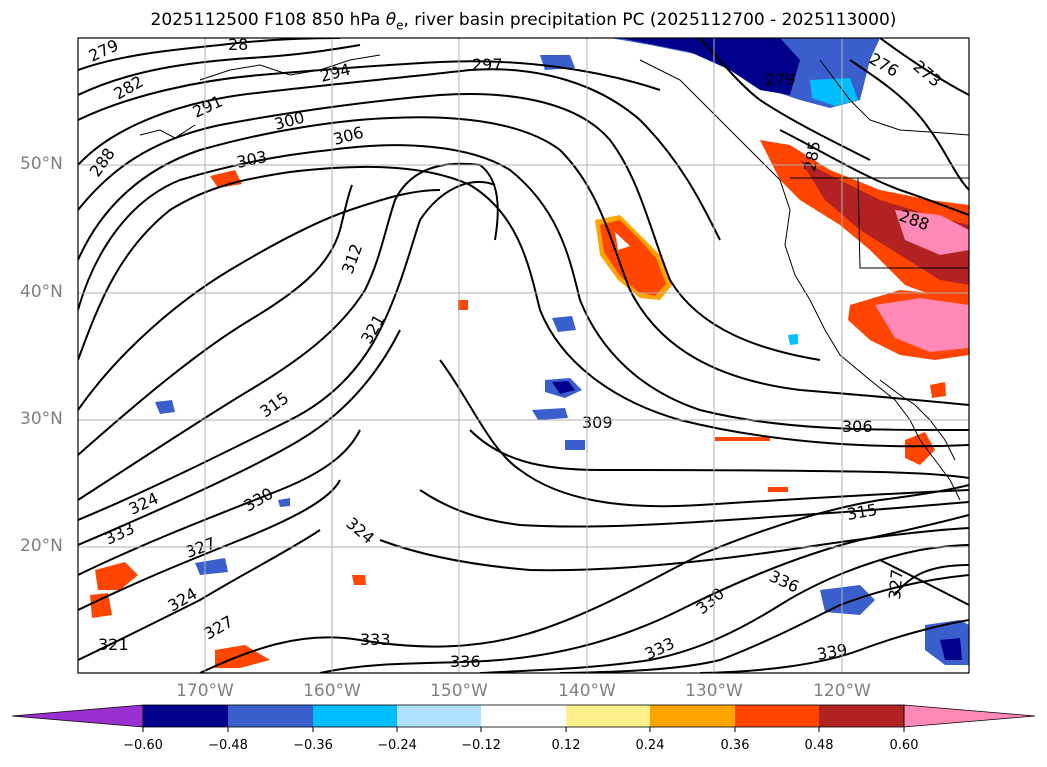 This screenshot has height=767, width=1047. What do you see at coordinates (735, 745) in the screenshot?
I see `colorbar-tick-label: 0.36` at bounding box center [735, 745].